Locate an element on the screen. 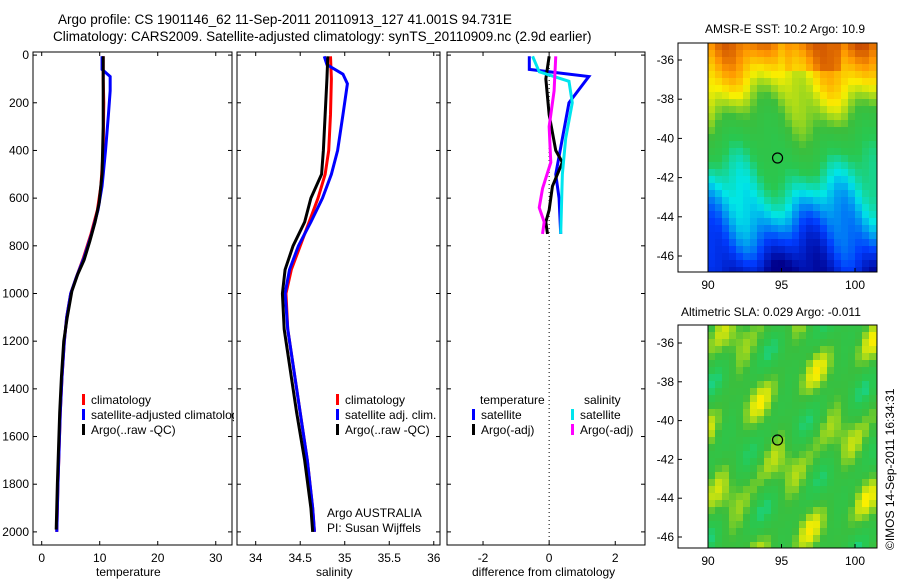 Image resolution: width=900 pixels, height=580 pixels. x-tick-label: 20 is located at coordinates (158, 558).